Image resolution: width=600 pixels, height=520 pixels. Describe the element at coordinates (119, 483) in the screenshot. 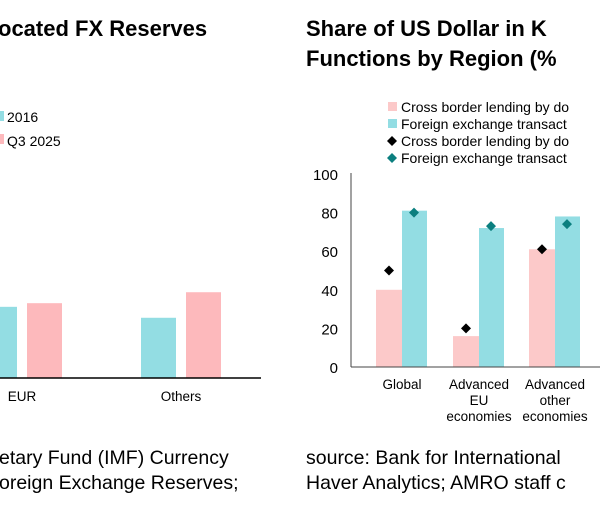

I see `left-source-line: oreign Exchange Reserves;` at that location.